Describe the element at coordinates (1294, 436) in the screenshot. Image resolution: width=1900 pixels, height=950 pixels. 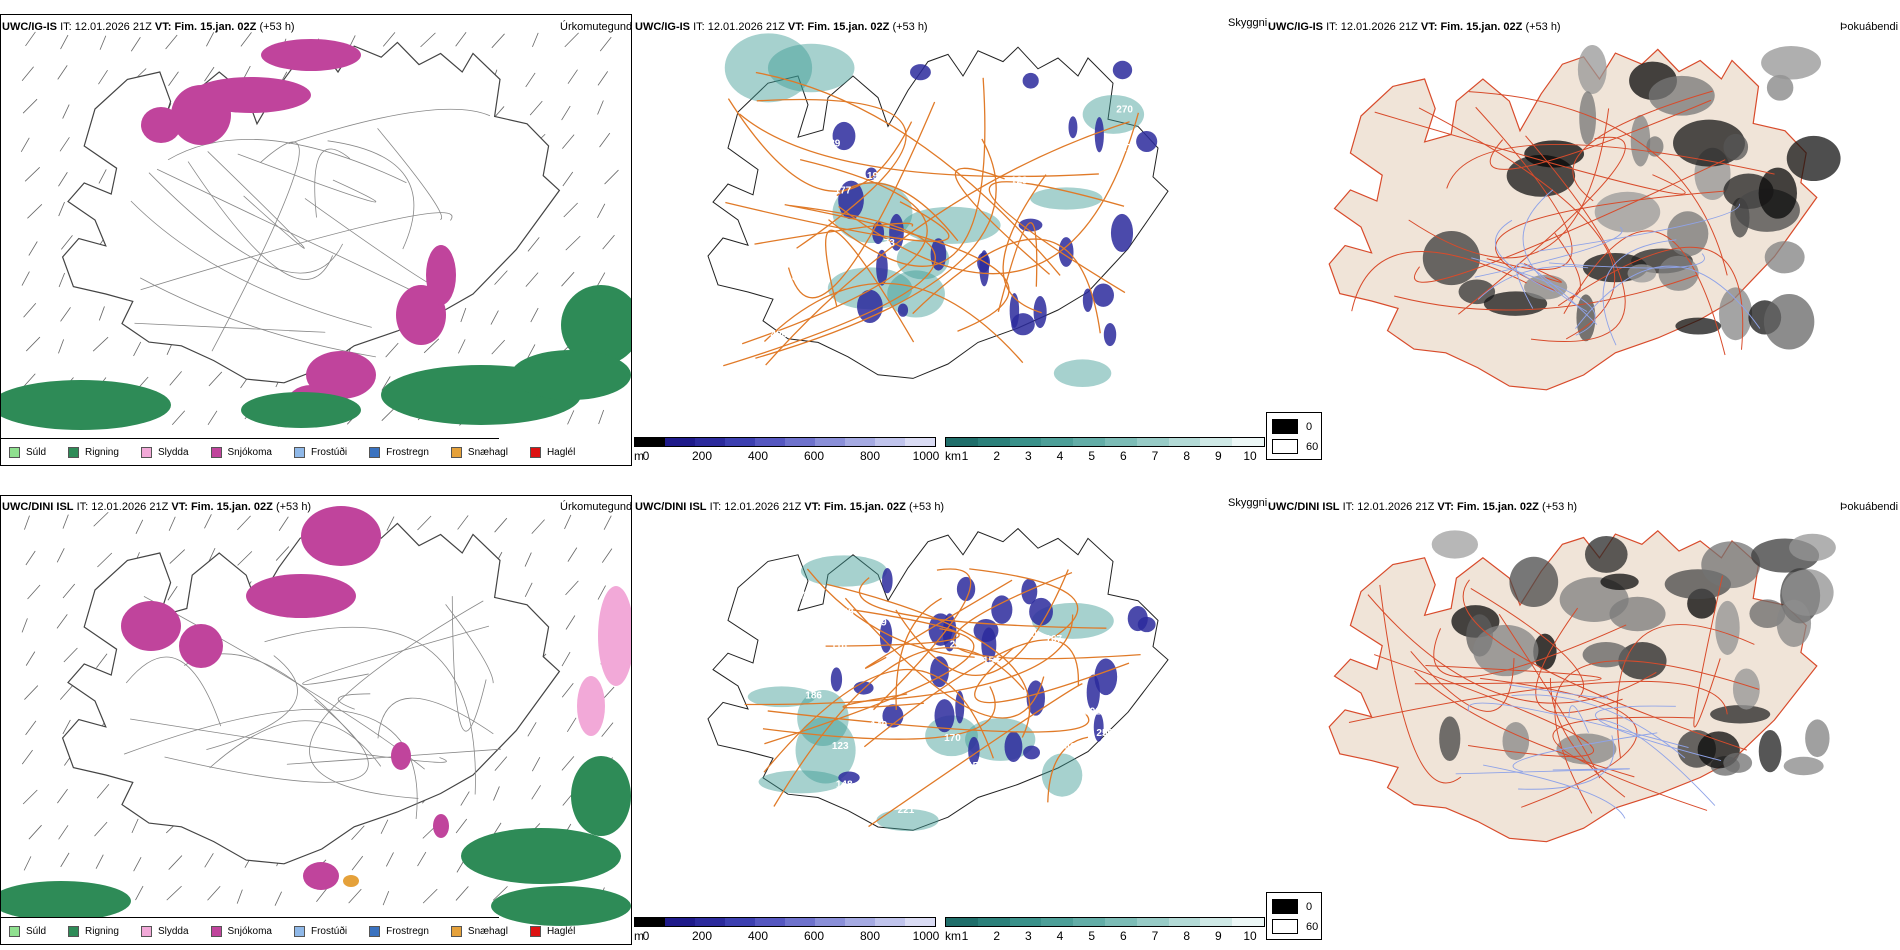
I see `fog-legend-top: 0 60` at that location.